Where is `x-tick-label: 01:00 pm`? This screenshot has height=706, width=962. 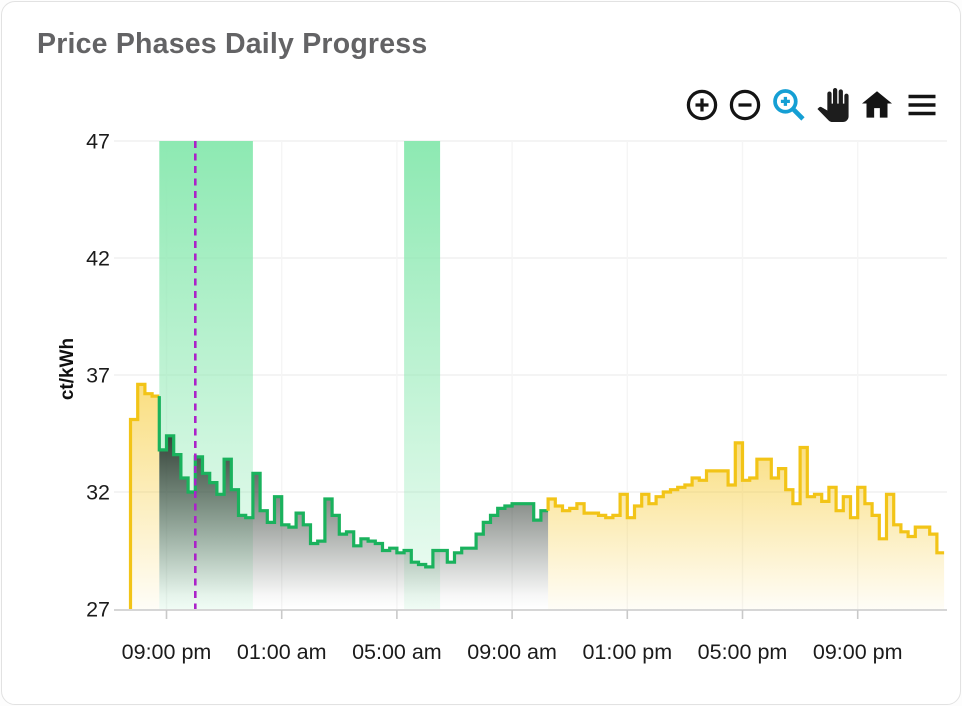 x-tick-label: 01:00 pm is located at coordinates (627, 652).